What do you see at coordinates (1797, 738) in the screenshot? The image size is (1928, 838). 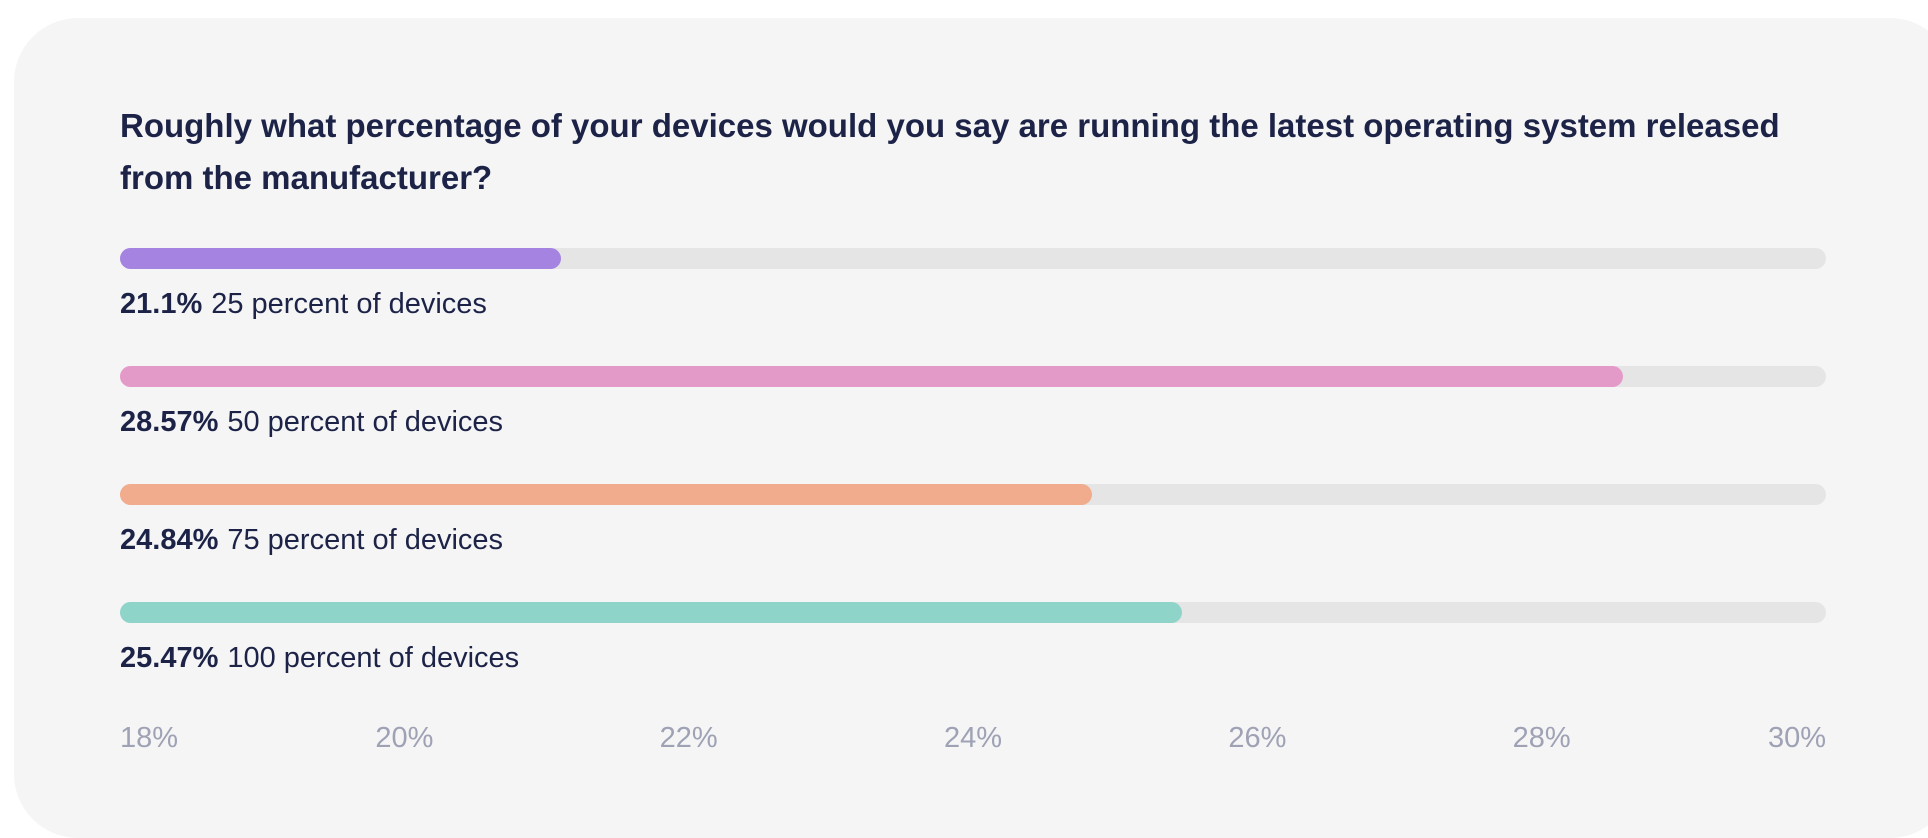 I see `x-tick-label: 30%` at bounding box center [1797, 738].